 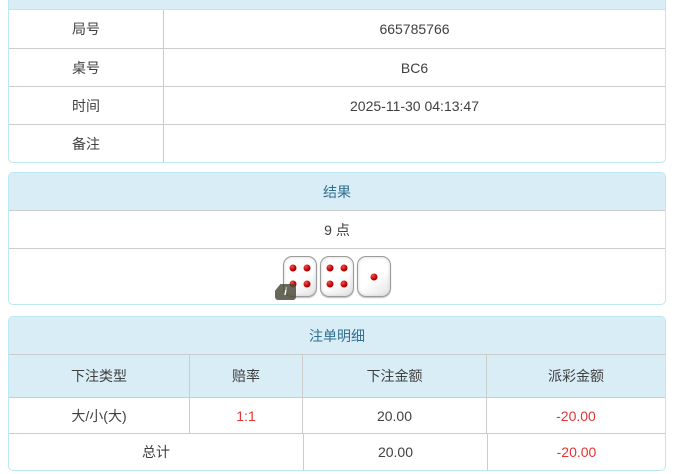 What do you see at coordinates (337, 105) in the screenshot?
I see `table-row: 时间 2025-11-30 04:13:47` at bounding box center [337, 105].